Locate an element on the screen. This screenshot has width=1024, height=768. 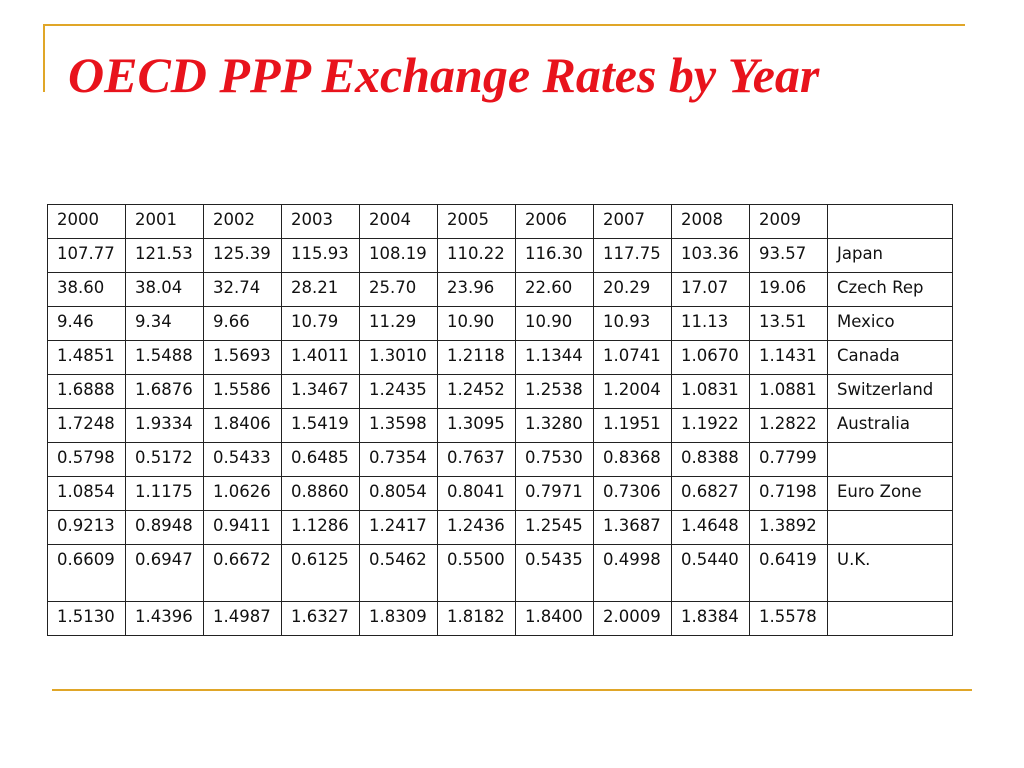
rate-cell: 1.6327 is located at coordinates (320, 618).